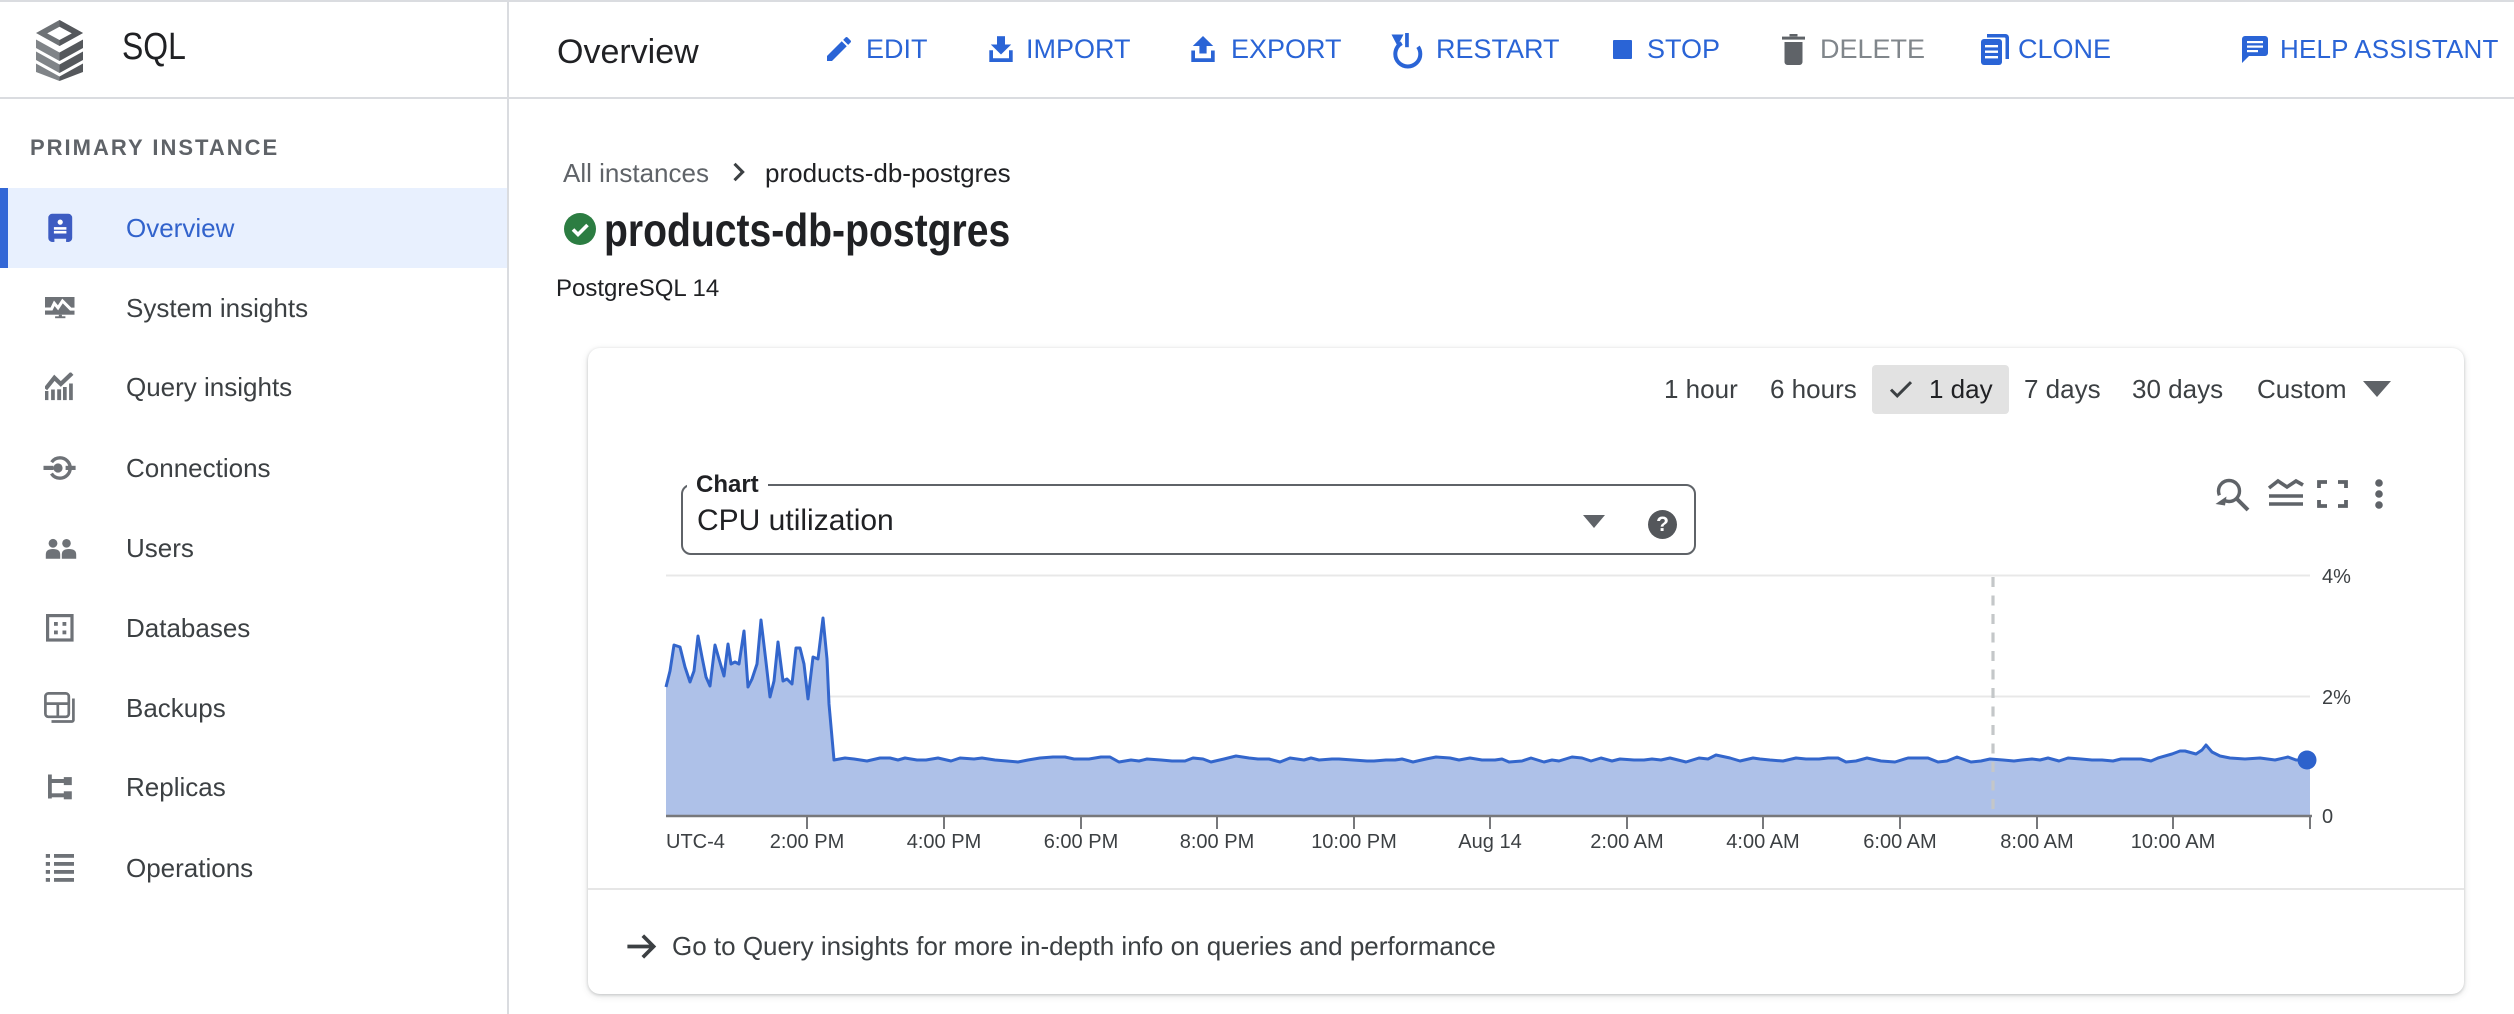 The image size is (2514, 1014). Describe the element at coordinates (1217, 842) in the screenshot. I see `svg-text: 8:00 PM` at that location.